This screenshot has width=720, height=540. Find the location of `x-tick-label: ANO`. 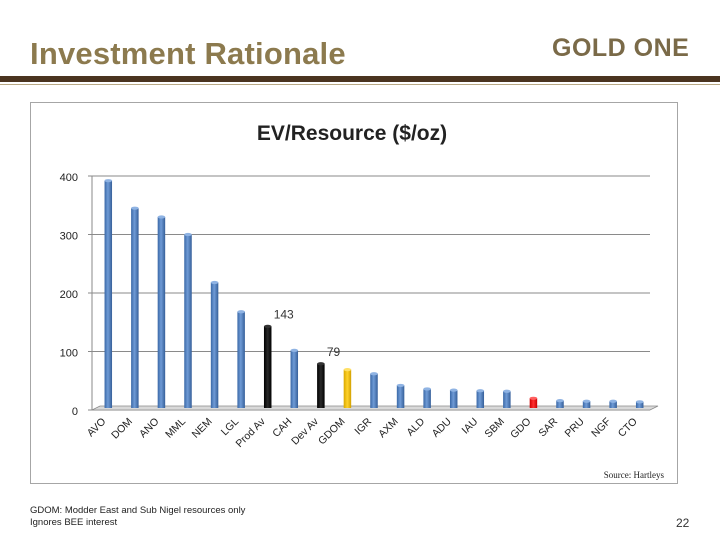

x-tick-label: ANO is located at coordinates (149, 428).